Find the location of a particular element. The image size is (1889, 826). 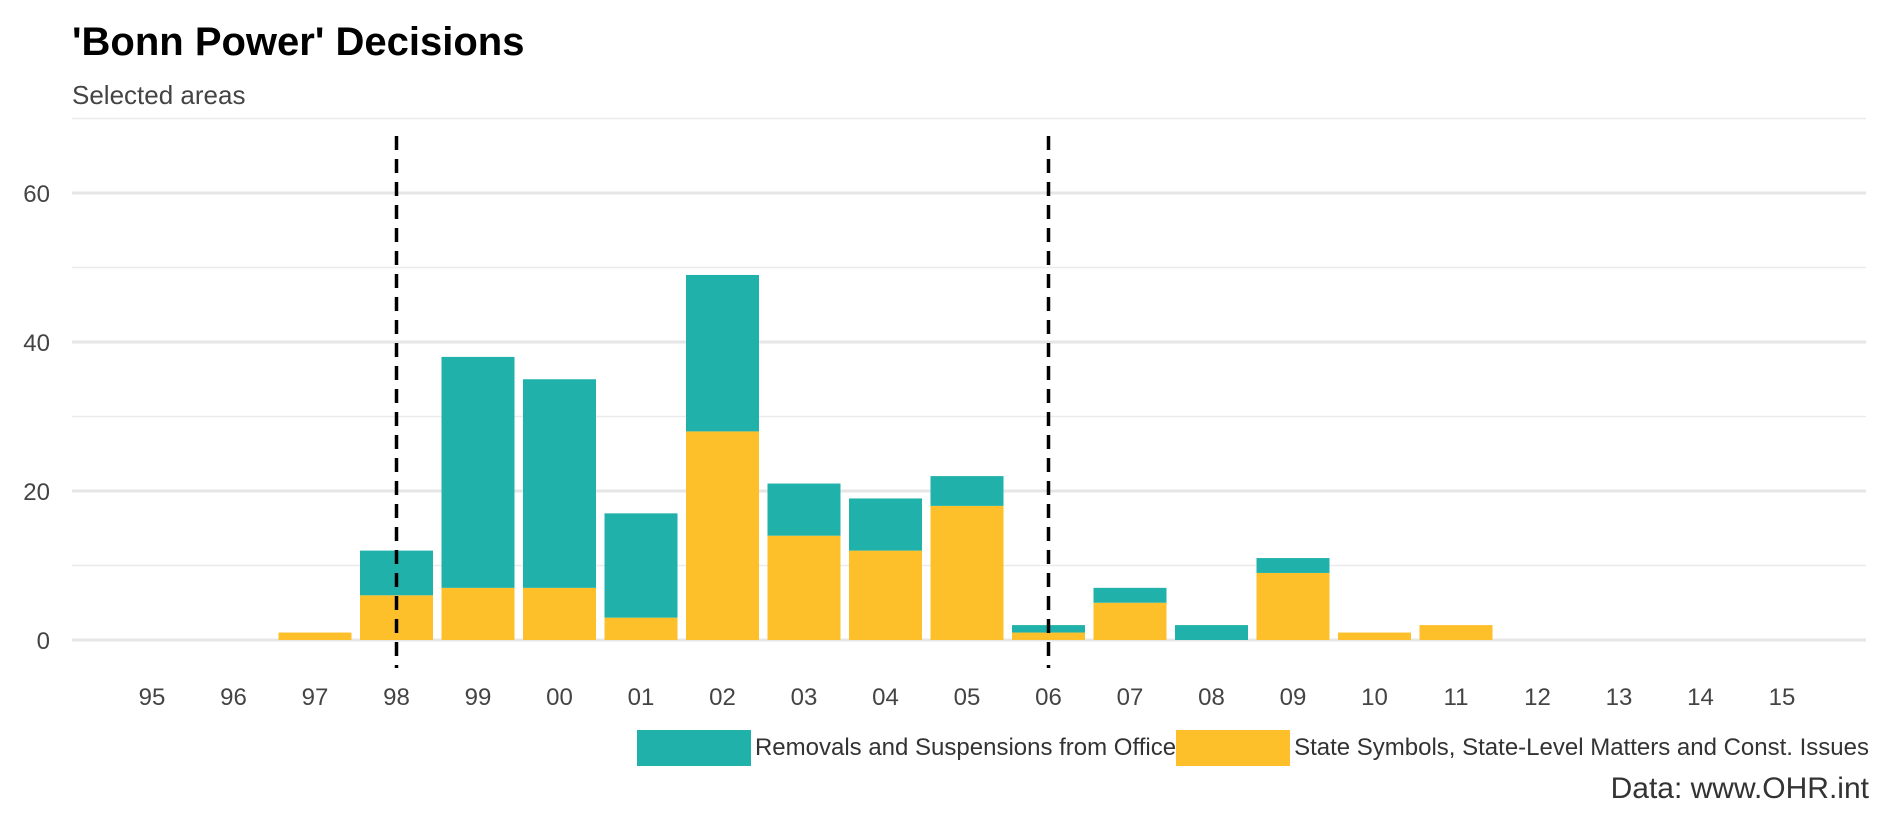

y-tick-label: 60 is located at coordinates (36, 194).